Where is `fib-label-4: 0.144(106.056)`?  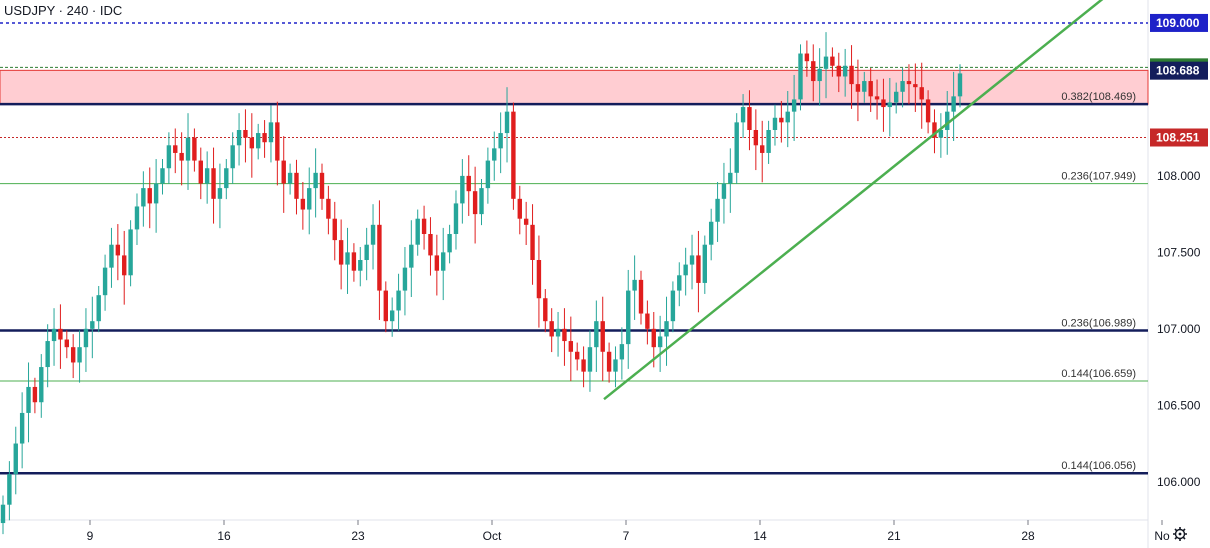
fib-label-4: 0.144(106.056) is located at coordinates (1098, 466).